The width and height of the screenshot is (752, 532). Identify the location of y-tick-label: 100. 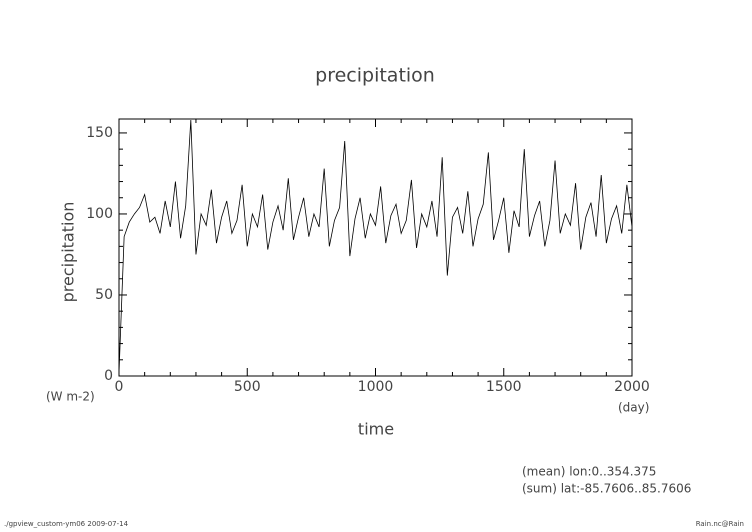
(99, 214).